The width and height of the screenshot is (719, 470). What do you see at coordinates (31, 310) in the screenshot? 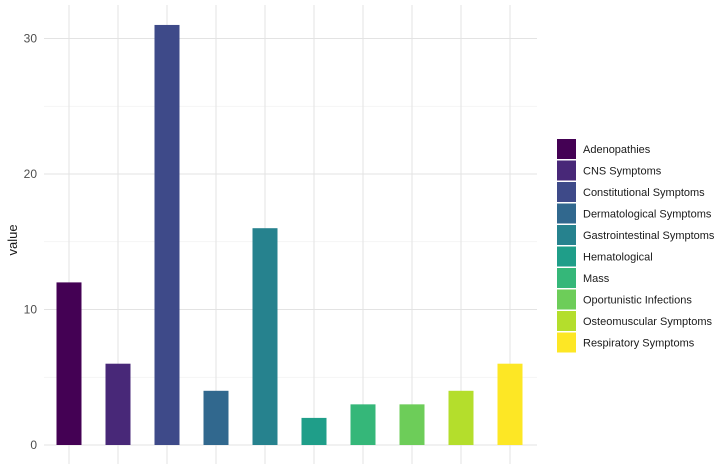
I see `y-tick-label: 10` at bounding box center [31, 310].